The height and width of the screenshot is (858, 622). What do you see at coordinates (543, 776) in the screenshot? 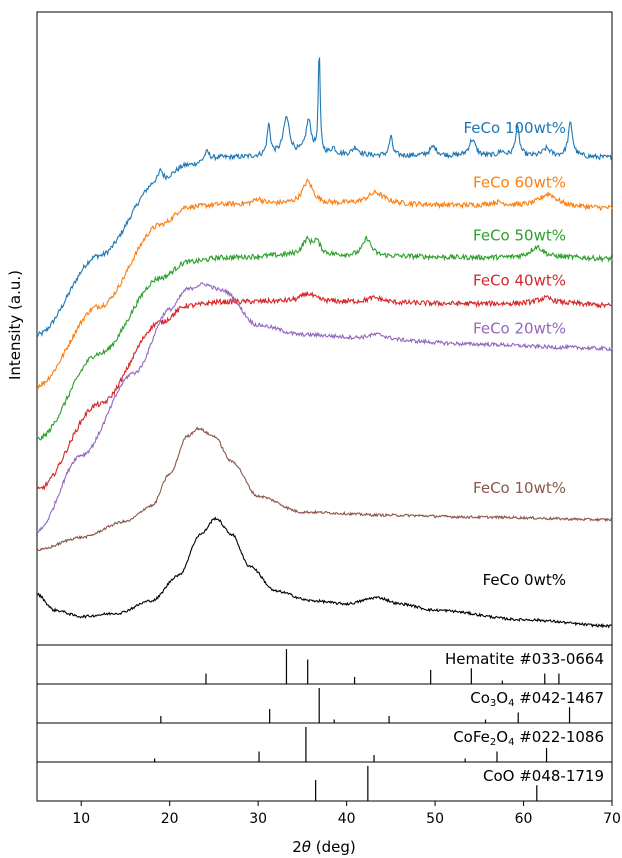
I see `reference-label: CoO #048-1719` at bounding box center [543, 776].